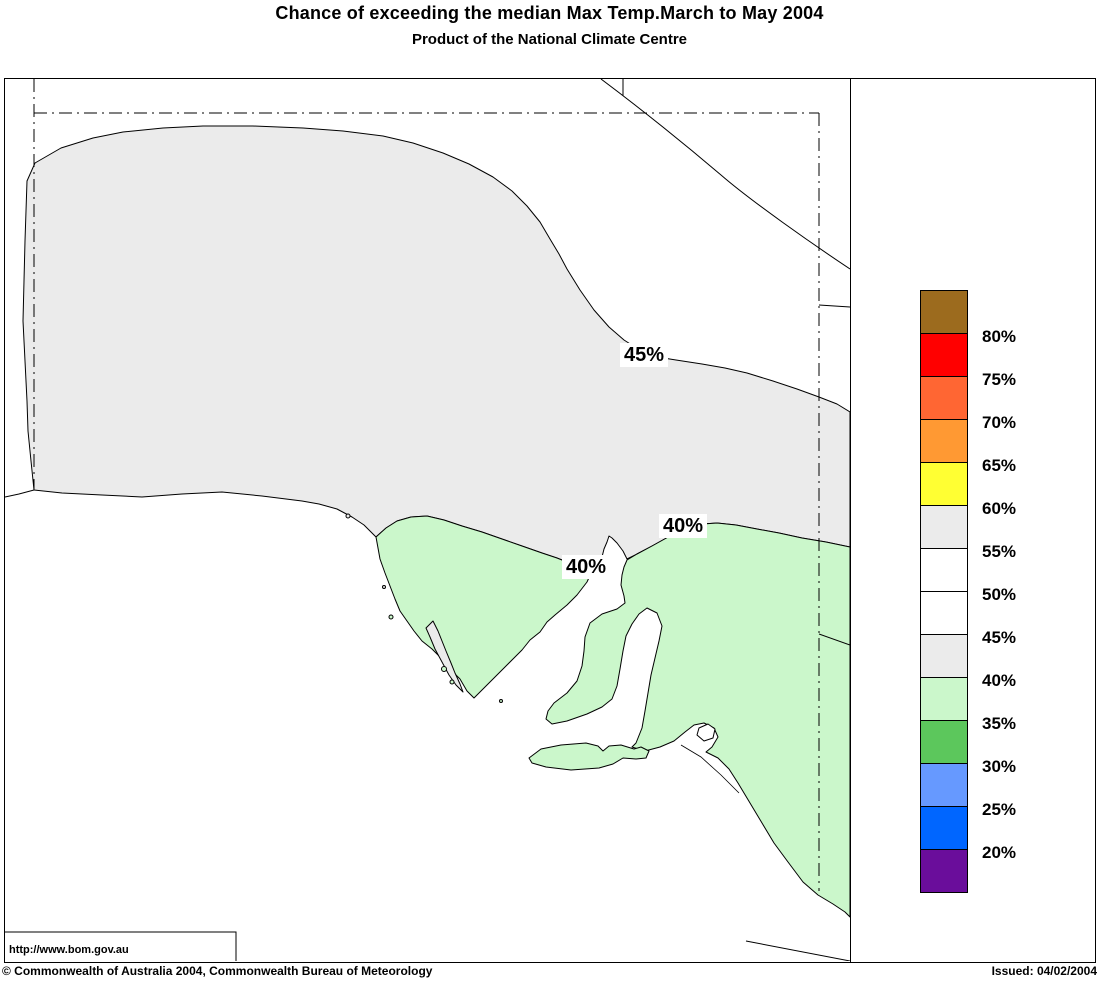  Describe the element at coordinates (850, 520) in the screenshot. I see `panel-divider` at that location.